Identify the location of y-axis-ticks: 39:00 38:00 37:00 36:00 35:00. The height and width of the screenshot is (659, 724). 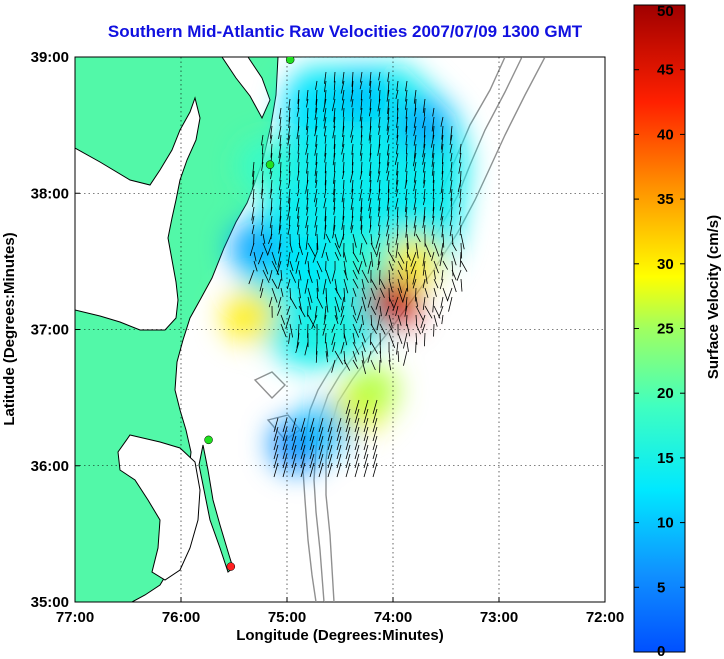
(55, 330).